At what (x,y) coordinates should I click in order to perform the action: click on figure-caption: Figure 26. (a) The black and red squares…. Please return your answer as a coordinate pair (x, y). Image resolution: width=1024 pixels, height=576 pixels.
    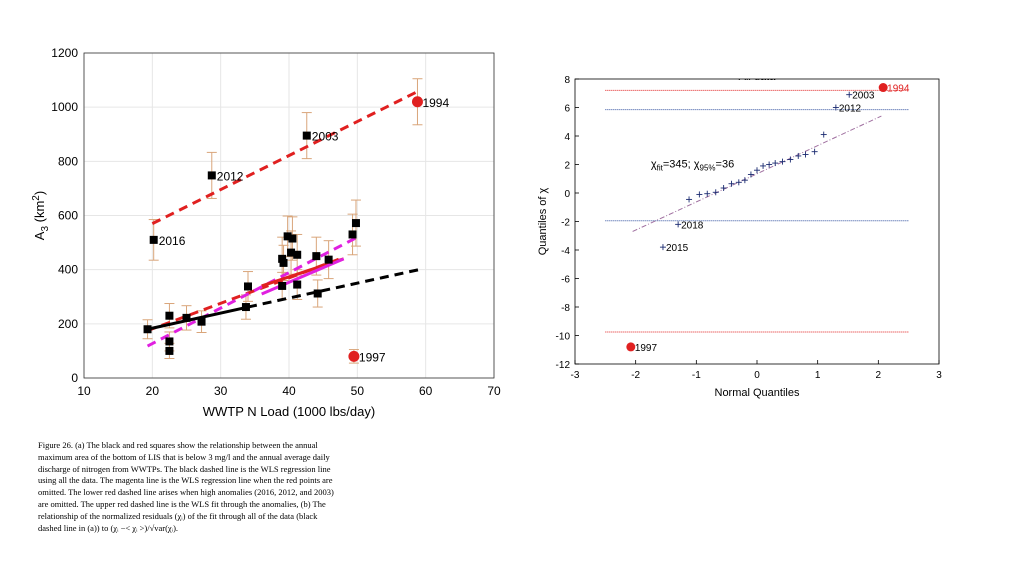
    Looking at the image, I should click on (214, 487).